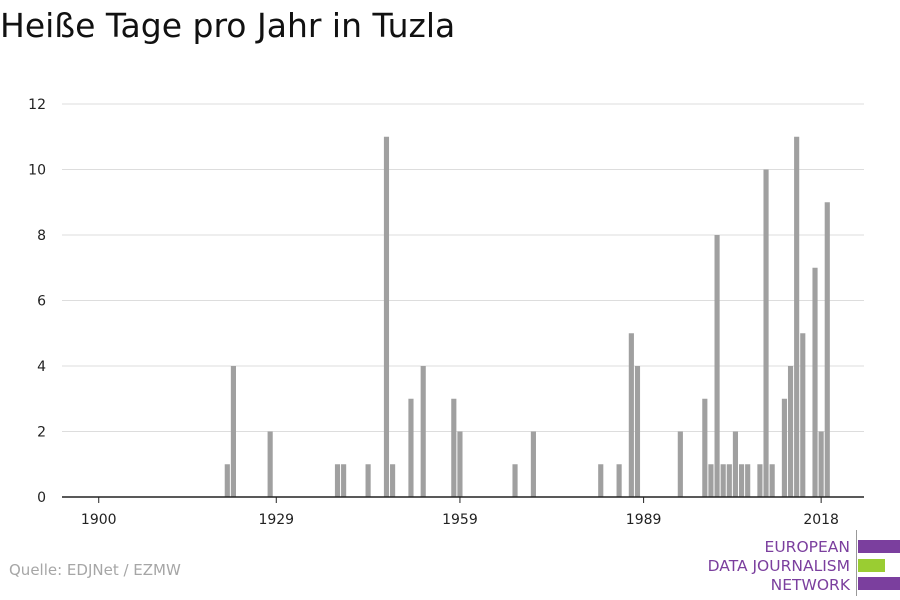 The height and width of the screenshot is (600, 900). I want to click on bar-1947, so click(386, 316).